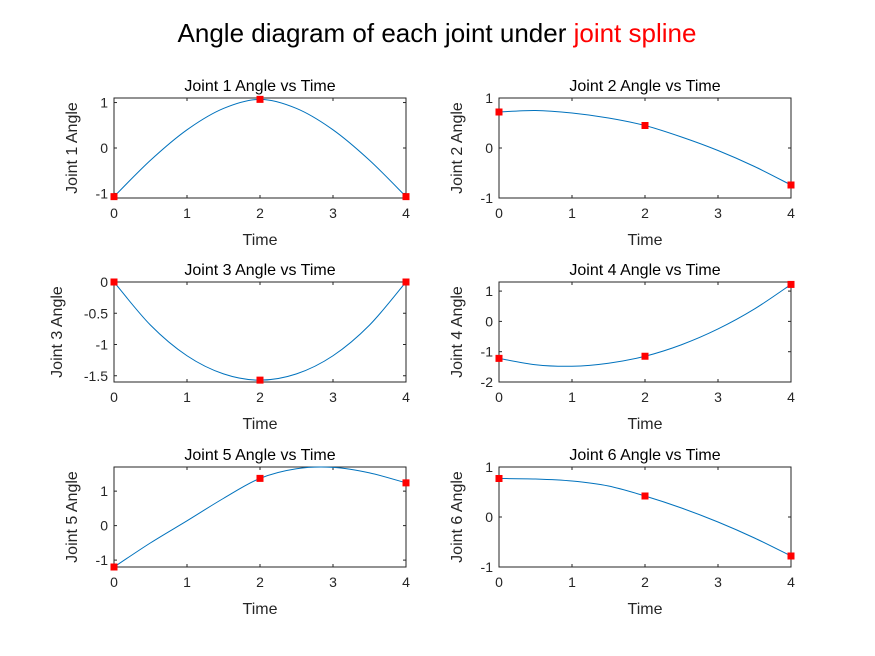 Image resolution: width=875 pixels, height=656 pixels. Describe the element at coordinates (644, 455) in the screenshot. I see `subplot-title: Joint 6 Angle vs Time` at that location.